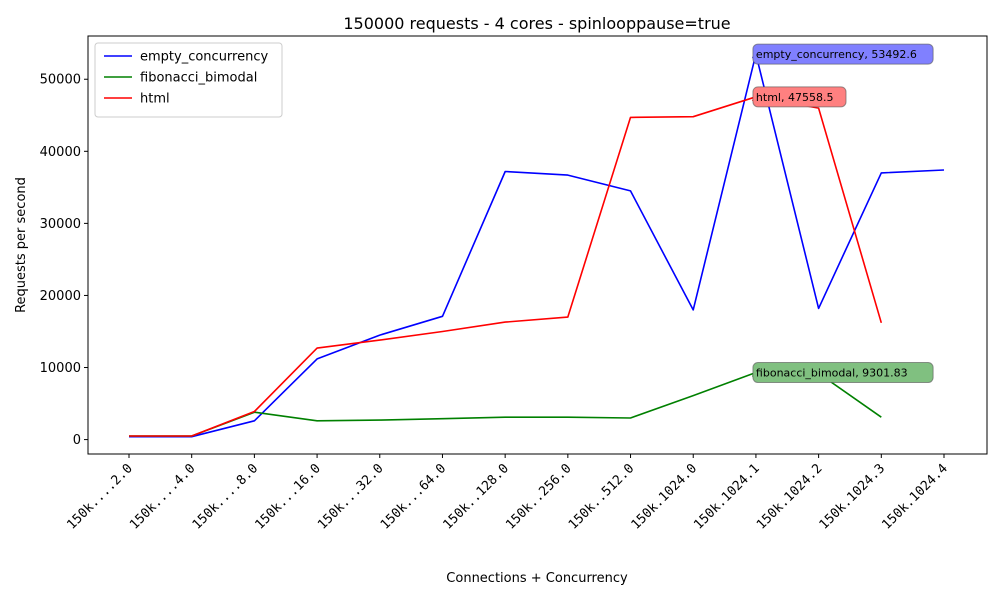 This screenshot has height=600, width=1000. I want to click on x-tick-label: 150k.1024.2, so click(789, 496).